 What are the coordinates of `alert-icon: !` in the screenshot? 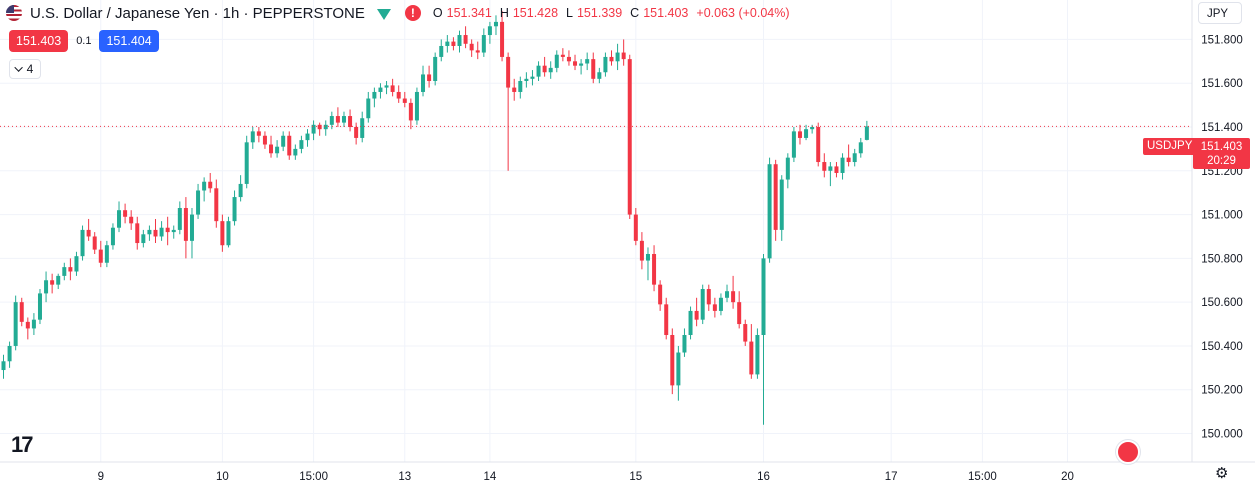 It's located at (412, 13).